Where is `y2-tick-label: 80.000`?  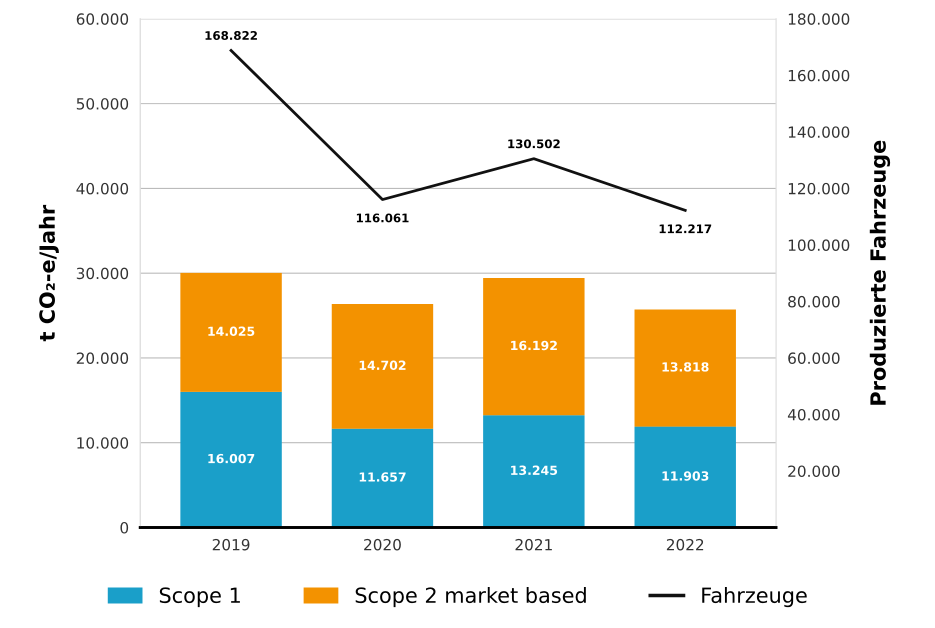 y2-tick-label: 80.000 is located at coordinates (814, 302).